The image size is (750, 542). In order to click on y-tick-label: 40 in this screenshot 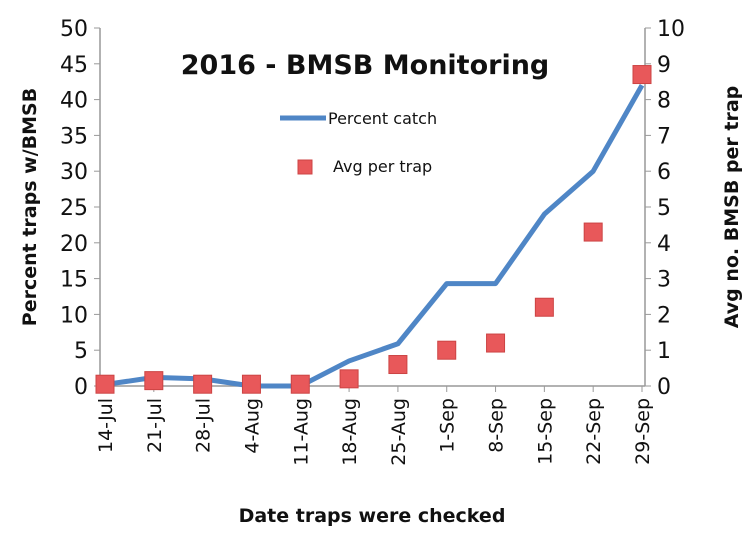, I will do `click(74, 101)`.